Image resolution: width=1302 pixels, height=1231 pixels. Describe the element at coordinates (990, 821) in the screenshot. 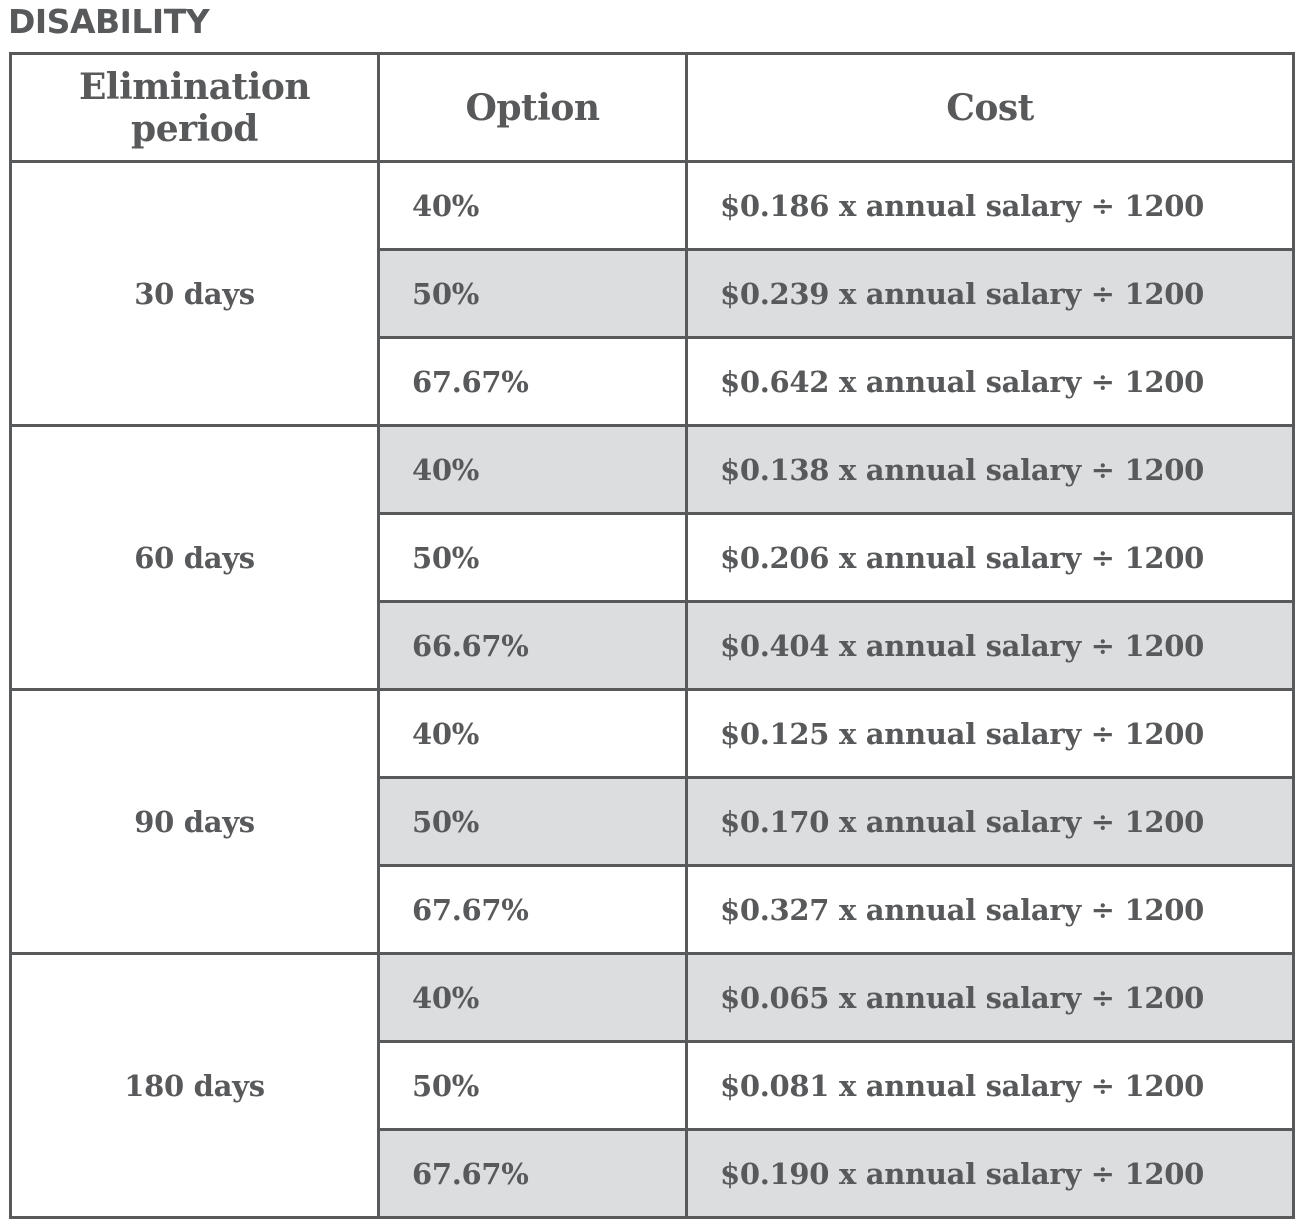

I see `cost-cell: $0.170 x annual salary ÷ 1200` at that location.